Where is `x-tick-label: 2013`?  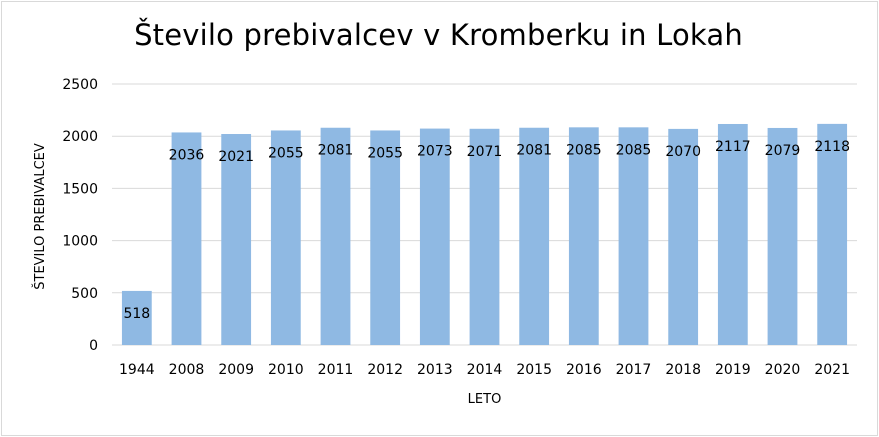 x-tick-label: 2013 is located at coordinates (435, 370).